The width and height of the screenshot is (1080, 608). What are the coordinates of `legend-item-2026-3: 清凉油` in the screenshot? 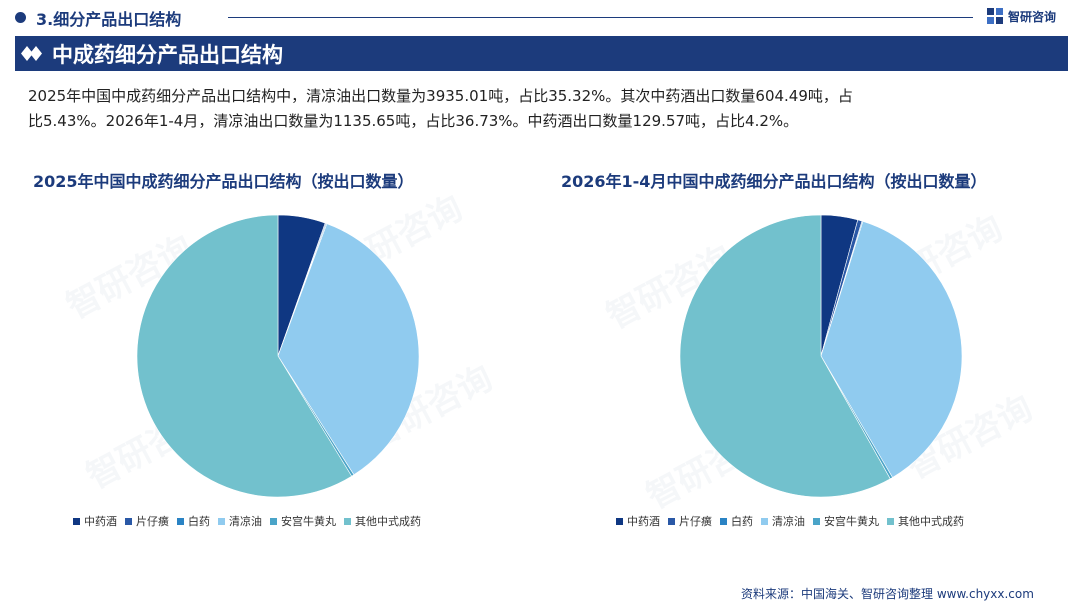 It's located at (783, 521).